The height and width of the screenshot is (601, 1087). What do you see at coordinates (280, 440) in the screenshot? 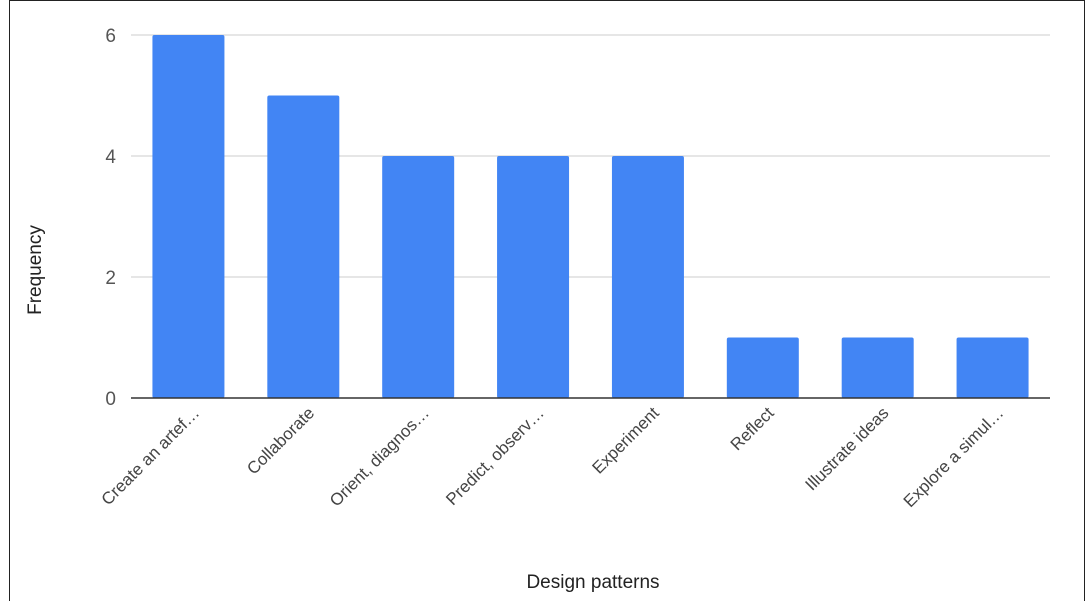
I see `x-tick-label: Collaborate` at bounding box center [280, 440].